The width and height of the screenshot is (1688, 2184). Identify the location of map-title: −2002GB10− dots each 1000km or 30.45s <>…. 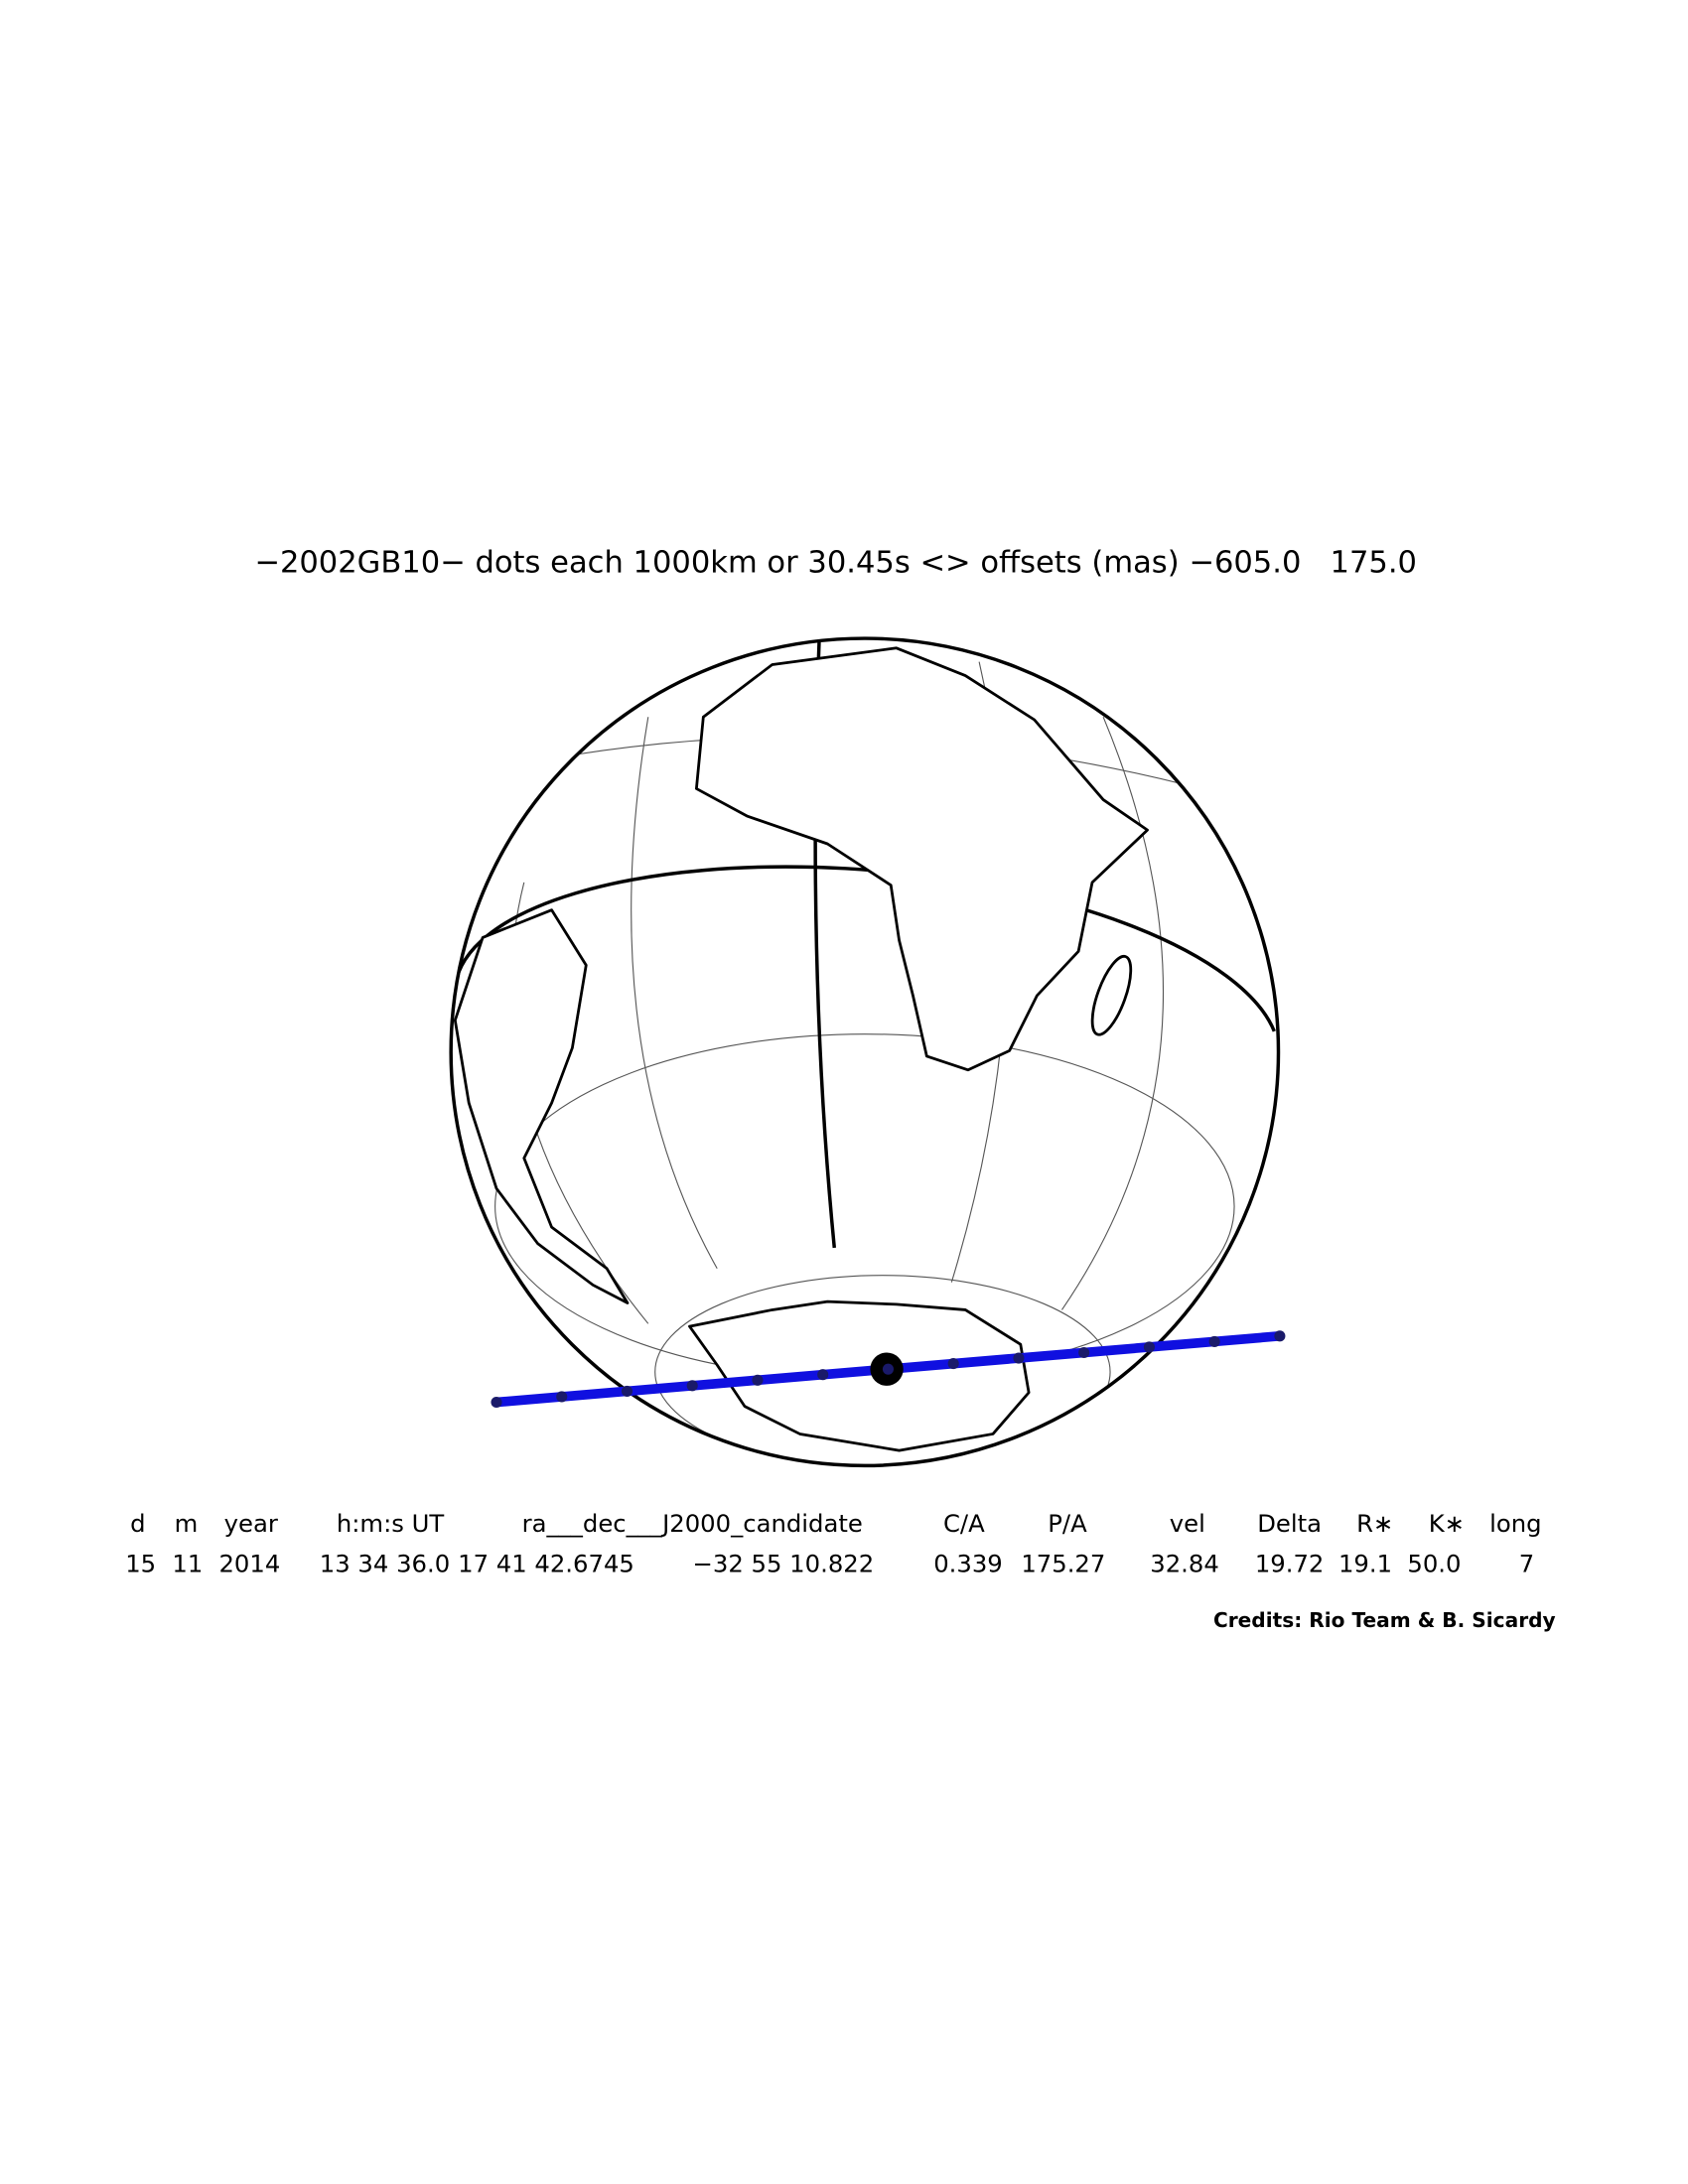
(835, 562).